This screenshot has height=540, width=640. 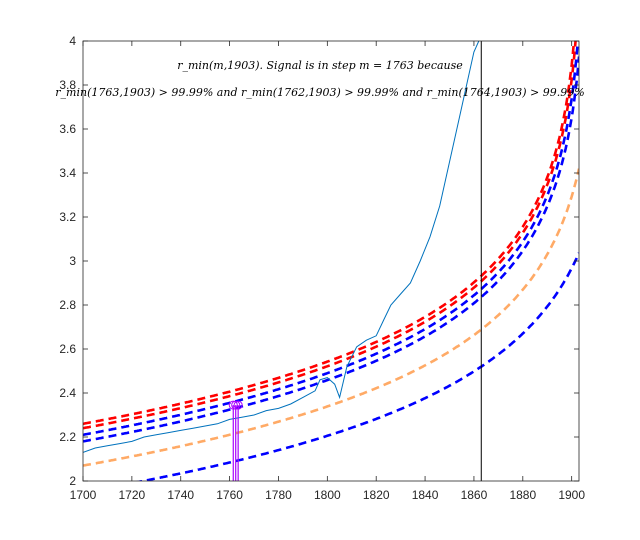 What do you see at coordinates (376, 495) in the screenshot?
I see `x-tick-label: 1820` at bounding box center [376, 495].